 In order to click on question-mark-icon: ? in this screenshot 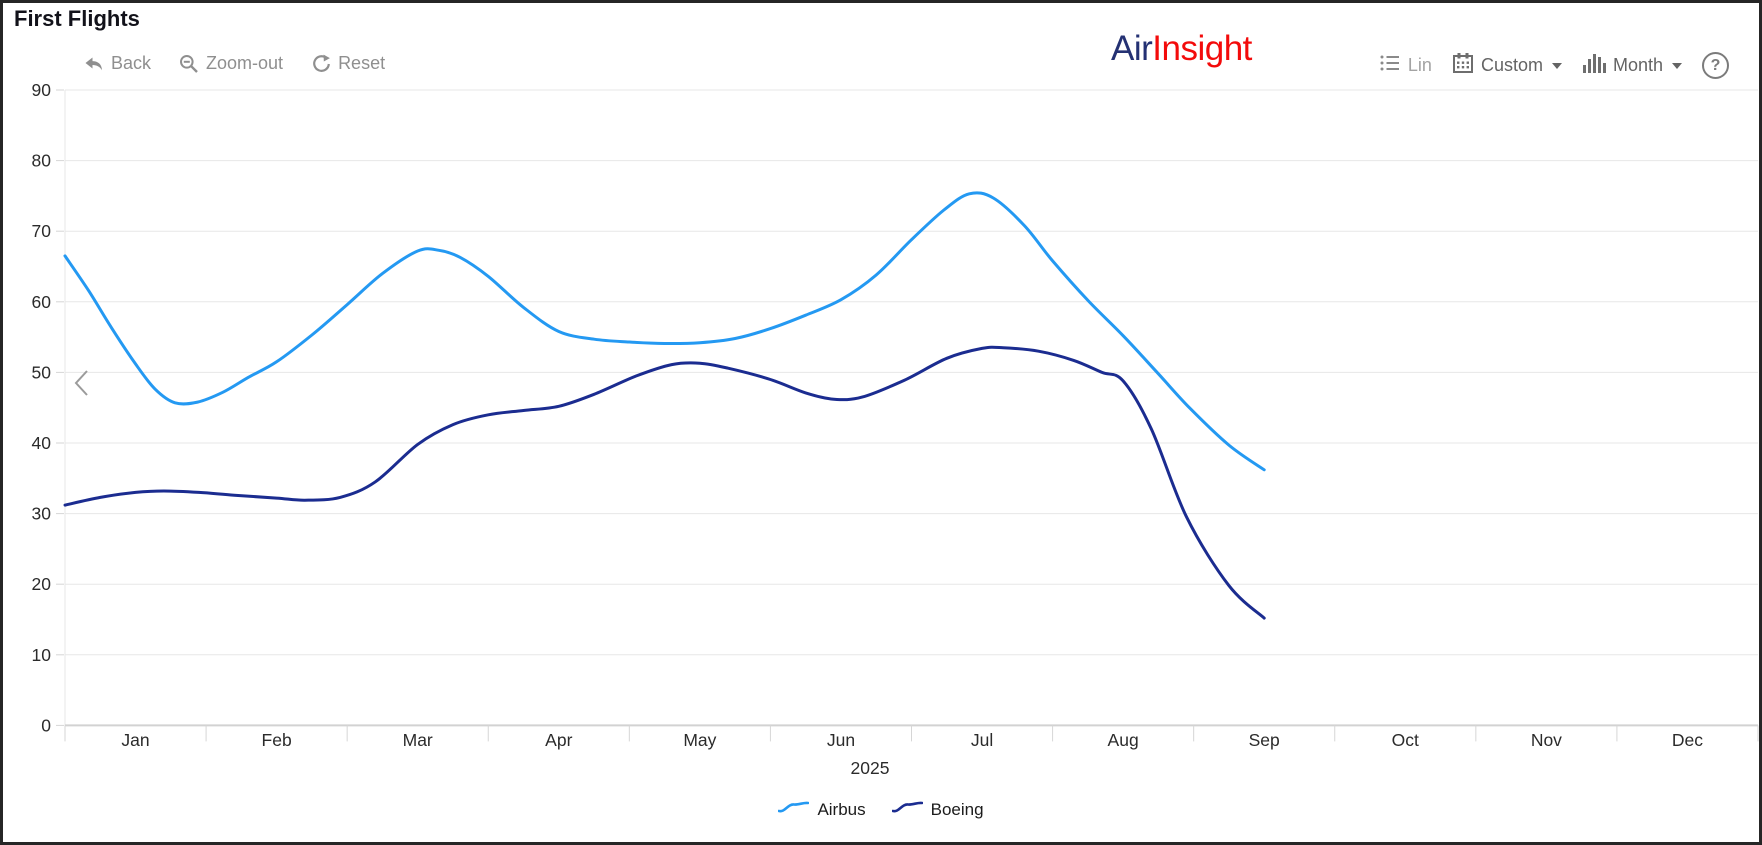, I will do `click(1715, 65)`.